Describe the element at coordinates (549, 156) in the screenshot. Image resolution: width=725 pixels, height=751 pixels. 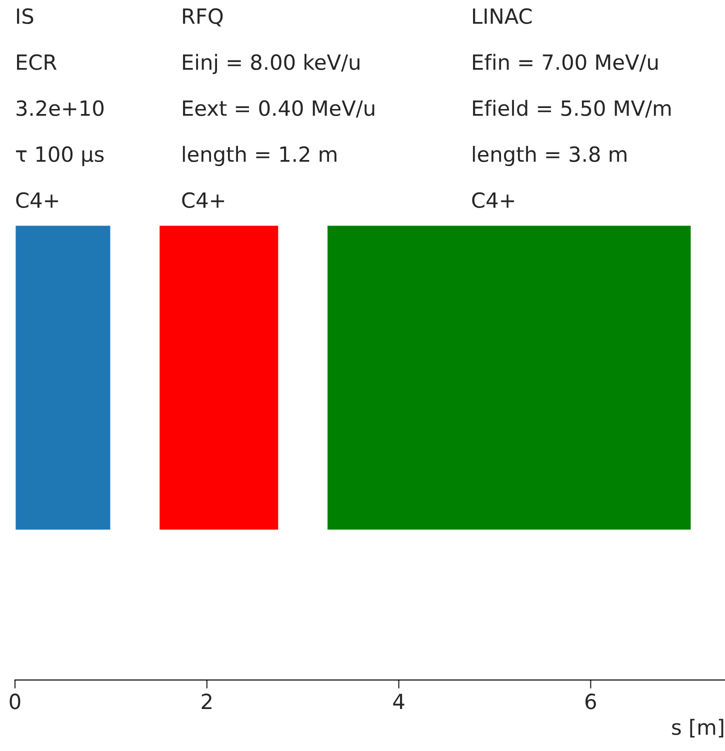
I see `annotation: length = 3.8 m` at that location.